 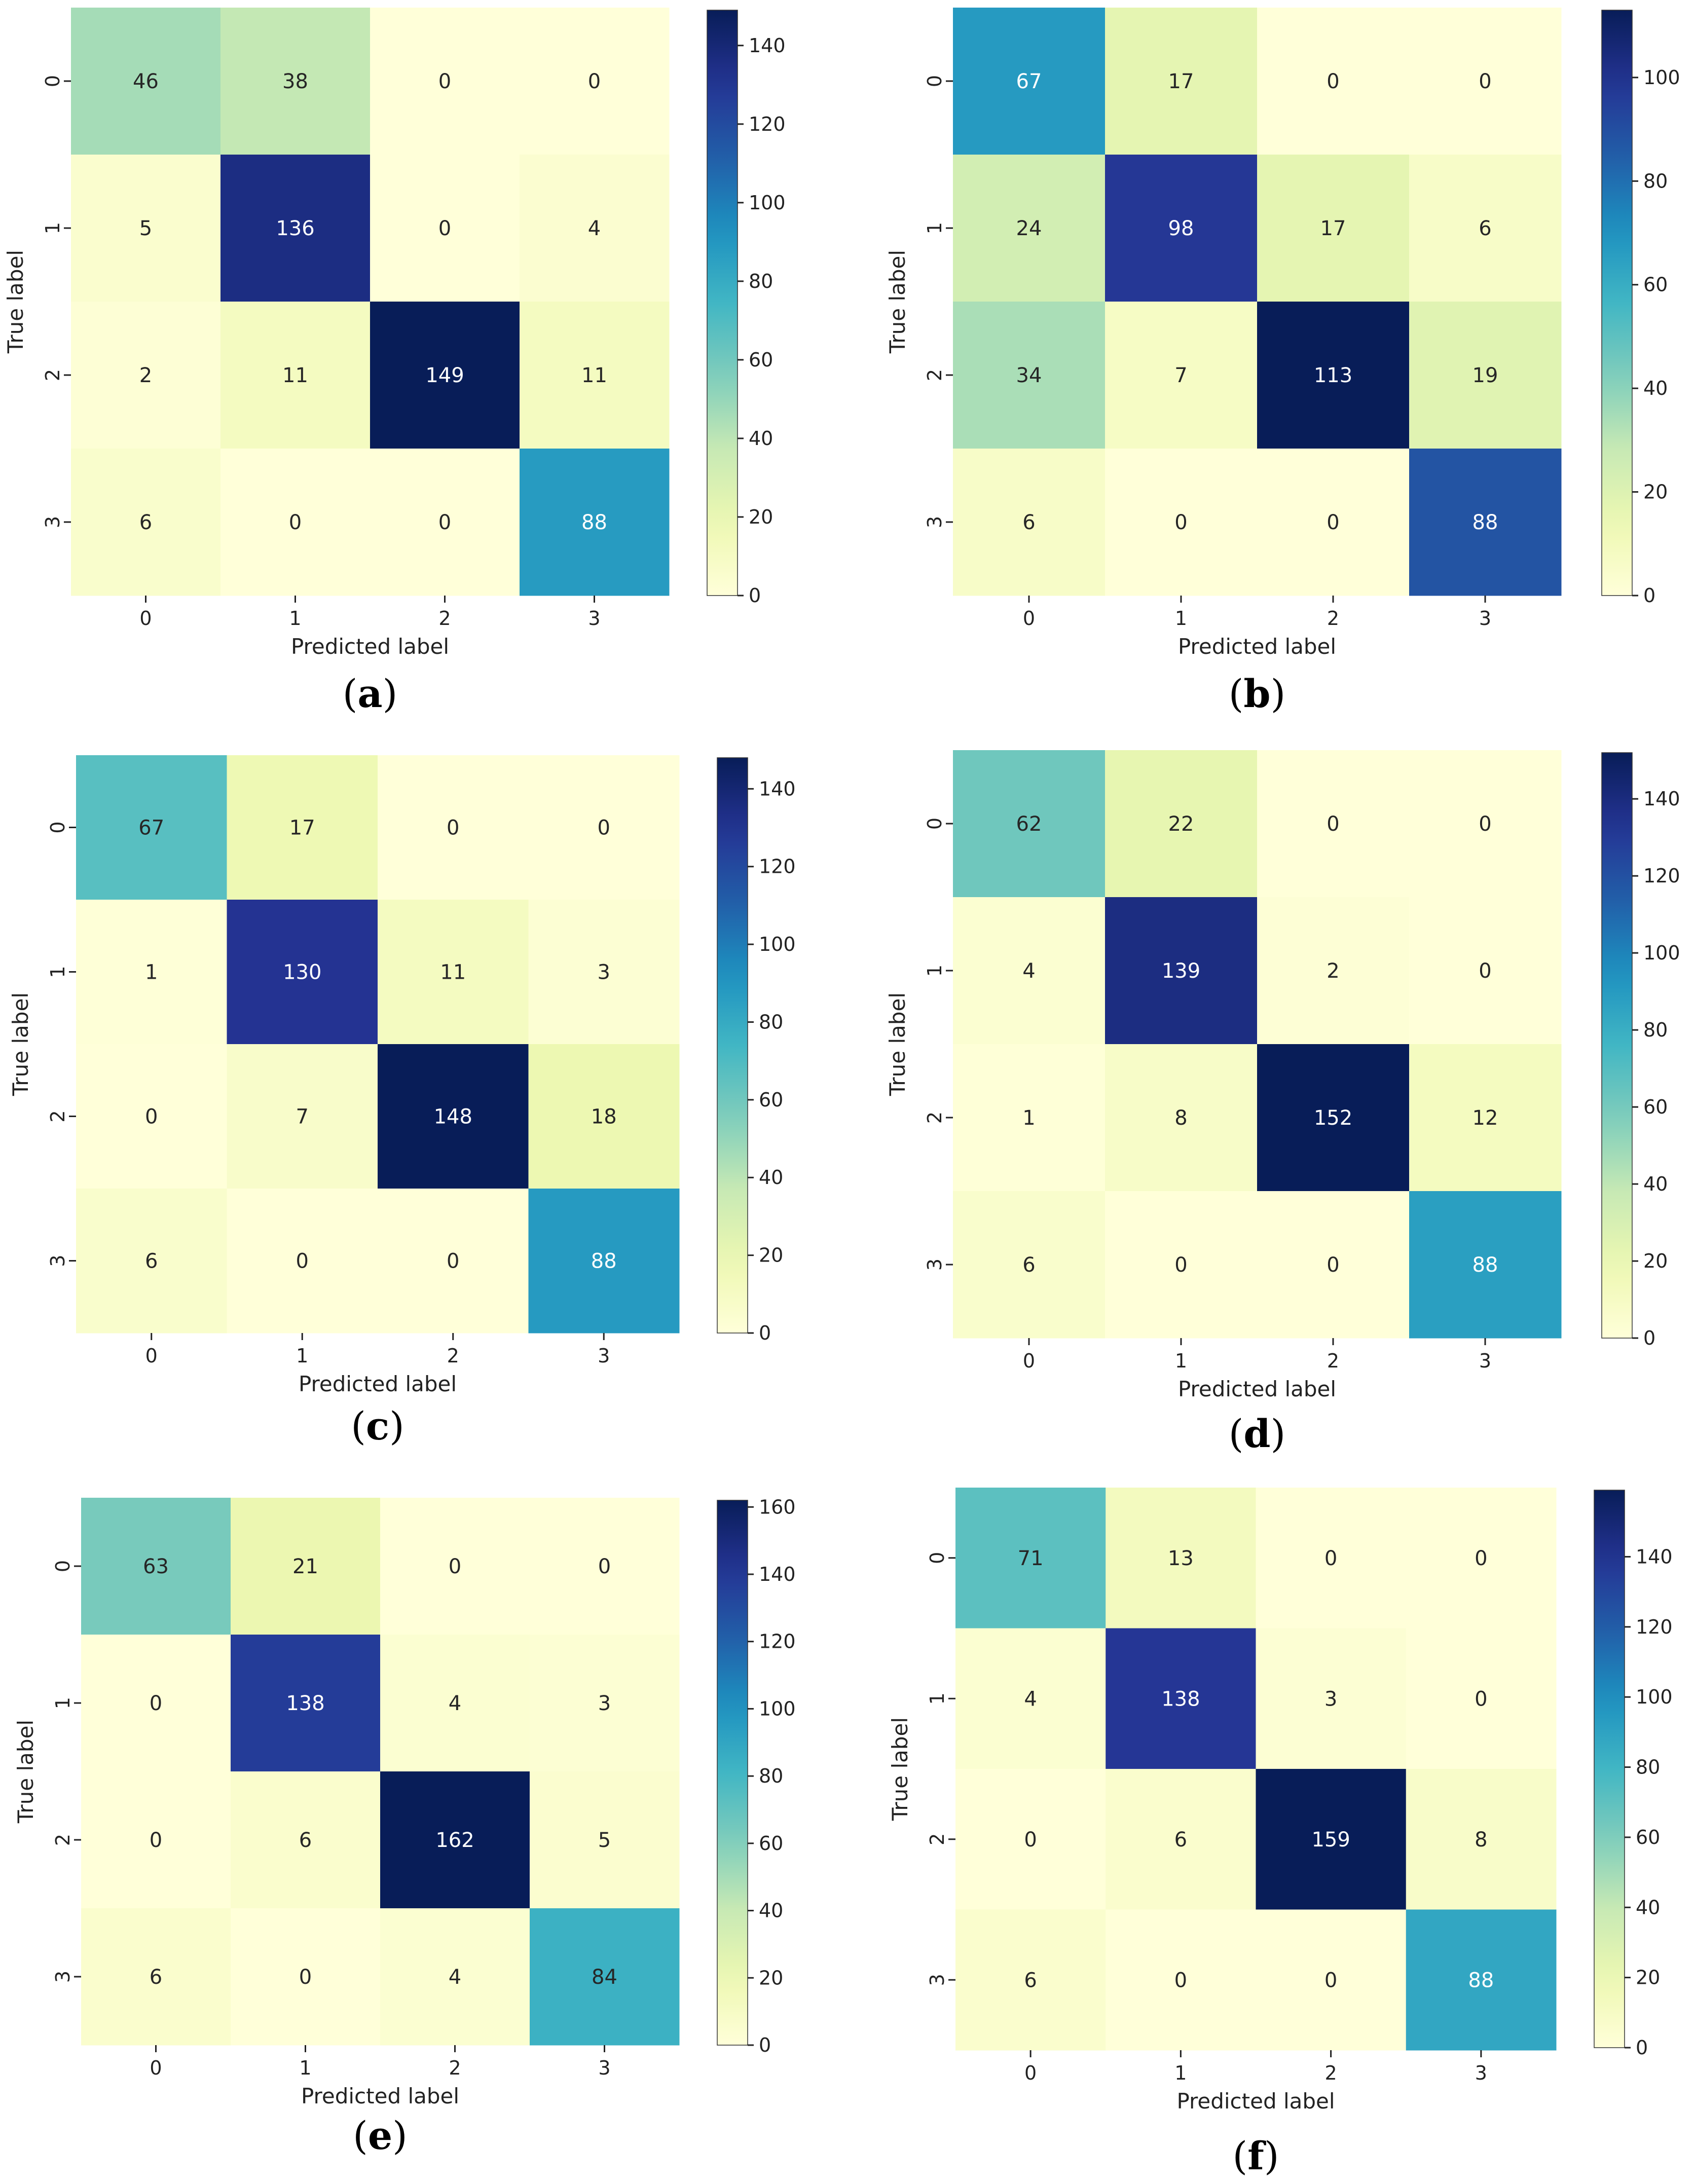 What do you see at coordinates (1648, 1837) in the screenshot?
I see `colorbar-tick-label-f-3: 60` at bounding box center [1648, 1837].